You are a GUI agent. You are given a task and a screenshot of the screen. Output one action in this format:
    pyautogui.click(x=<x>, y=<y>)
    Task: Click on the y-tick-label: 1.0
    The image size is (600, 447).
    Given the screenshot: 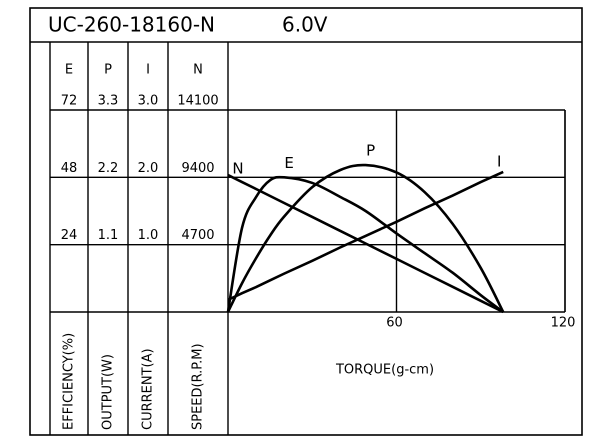 What is the action you would take?
    pyautogui.click(x=148, y=235)
    